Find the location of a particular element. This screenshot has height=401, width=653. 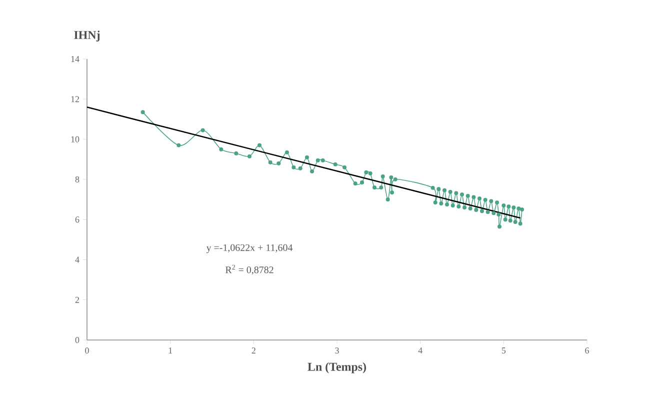

y-tick-label: 0 is located at coordinates (77, 340).